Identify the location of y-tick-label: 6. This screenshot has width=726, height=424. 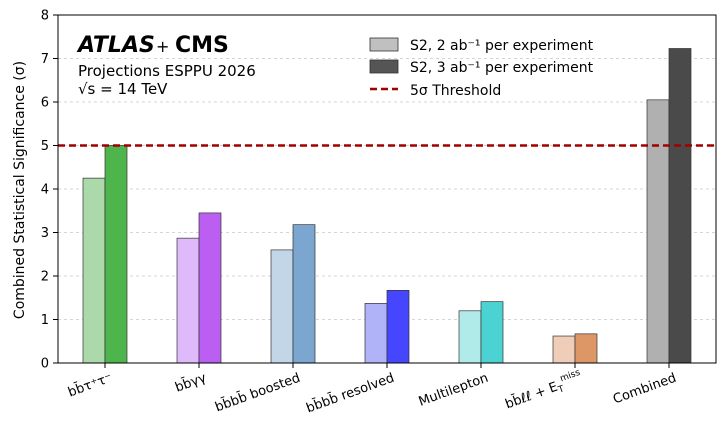
(45, 103).